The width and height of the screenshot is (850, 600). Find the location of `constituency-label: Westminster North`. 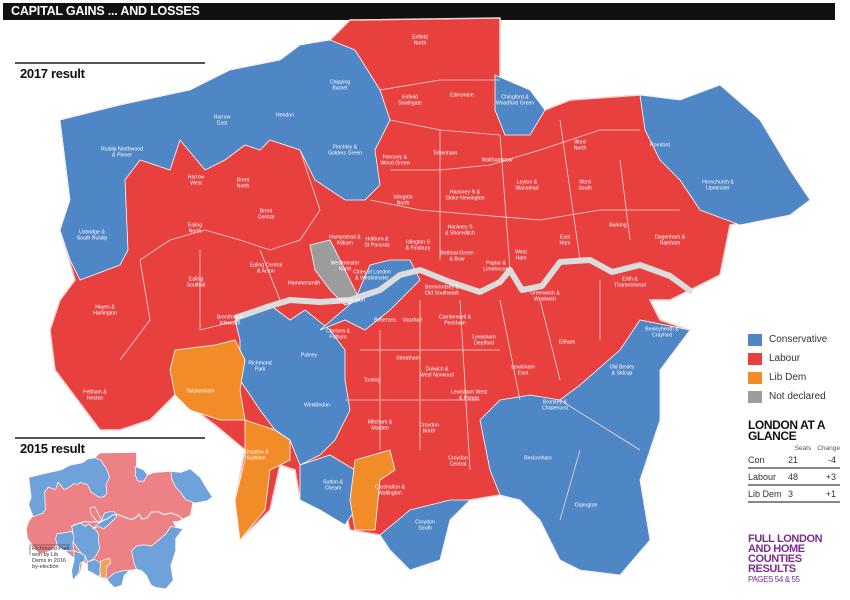

constituency-label: Westminster North is located at coordinates (345, 267).